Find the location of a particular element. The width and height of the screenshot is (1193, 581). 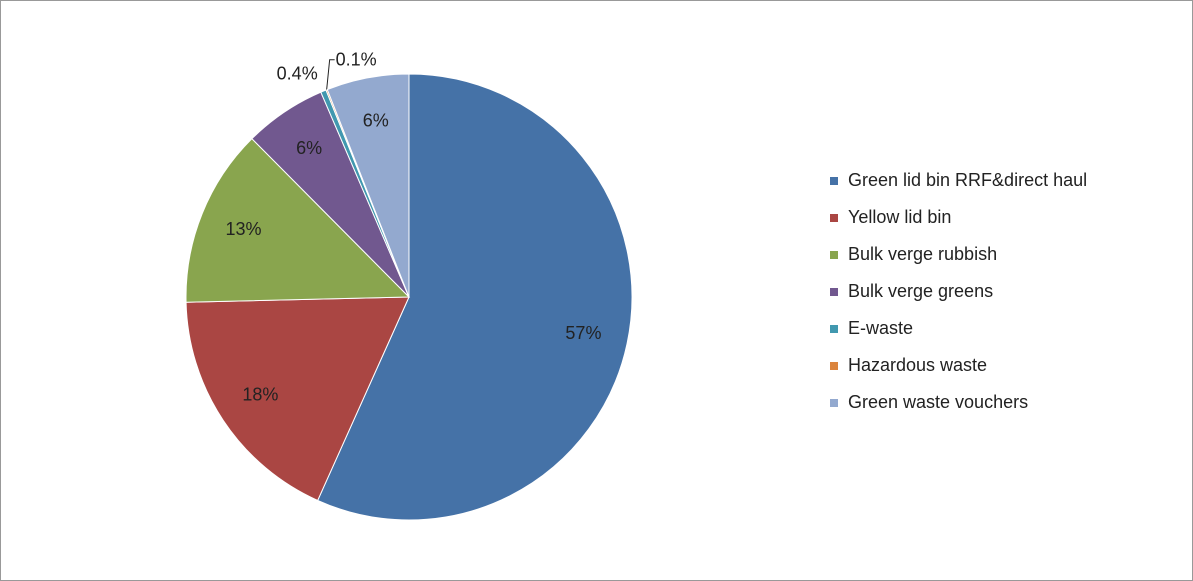

legend-label: Bulk verge greens is located at coordinates (920, 291).